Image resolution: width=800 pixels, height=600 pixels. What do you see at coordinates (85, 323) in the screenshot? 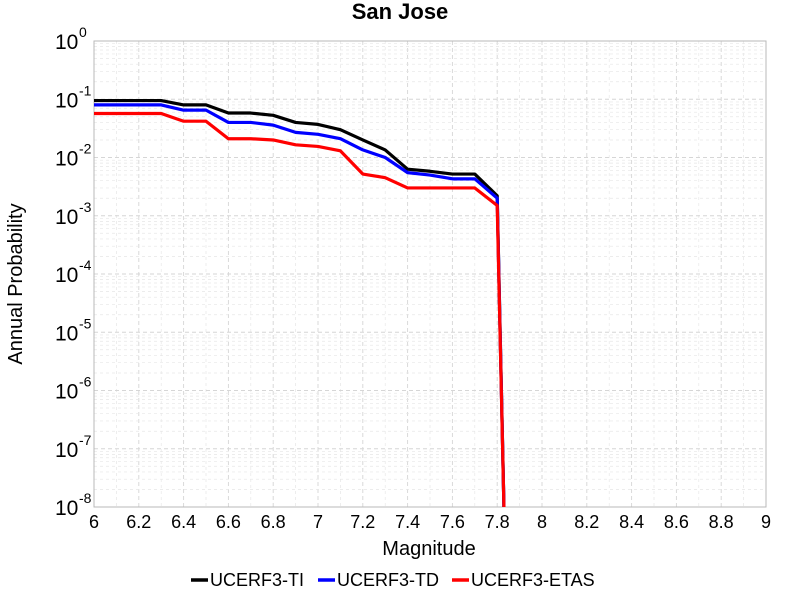
I see `y-tick-exponent: -5` at bounding box center [85, 323].